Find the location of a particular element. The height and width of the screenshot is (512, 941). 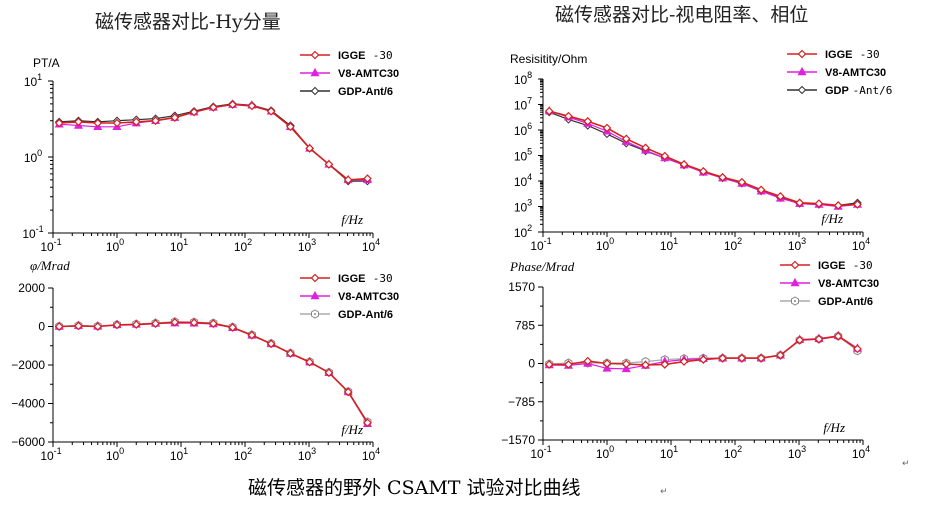

y-tick-label: 0 is located at coordinates (41, 327).